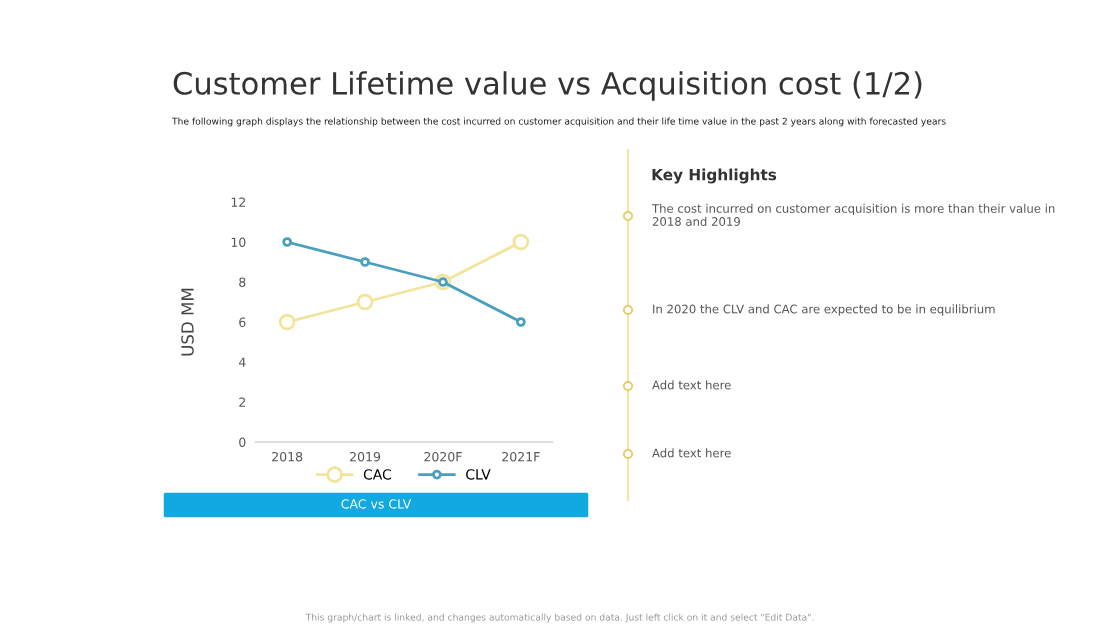  What do you see at coordinates (187, 322) in the screenshot?
I see `y-axis-title: USD MM` at bounding box center [187, 322].